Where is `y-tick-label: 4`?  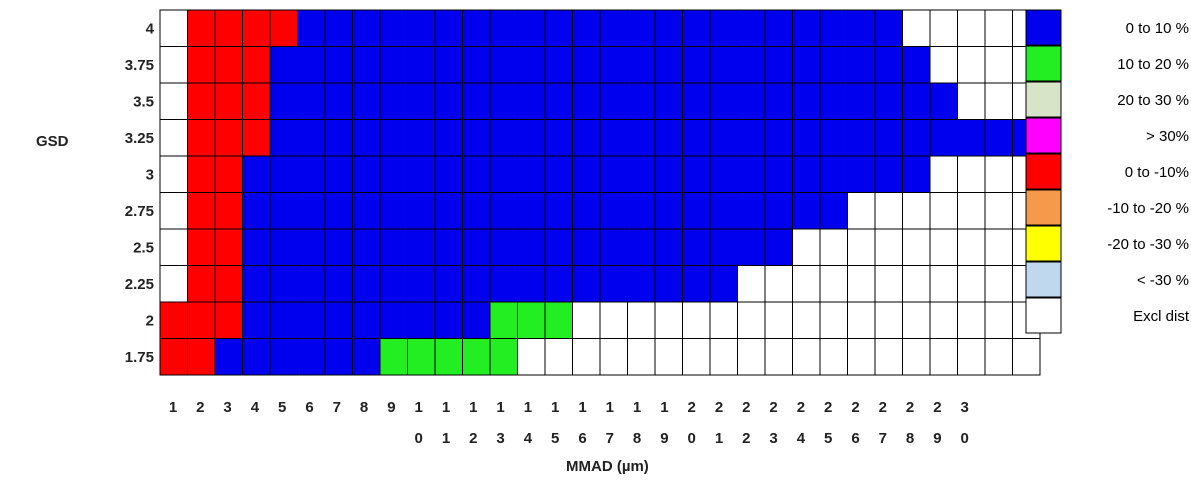 y-tick-label: 4 is located at coordinates (150, 28).